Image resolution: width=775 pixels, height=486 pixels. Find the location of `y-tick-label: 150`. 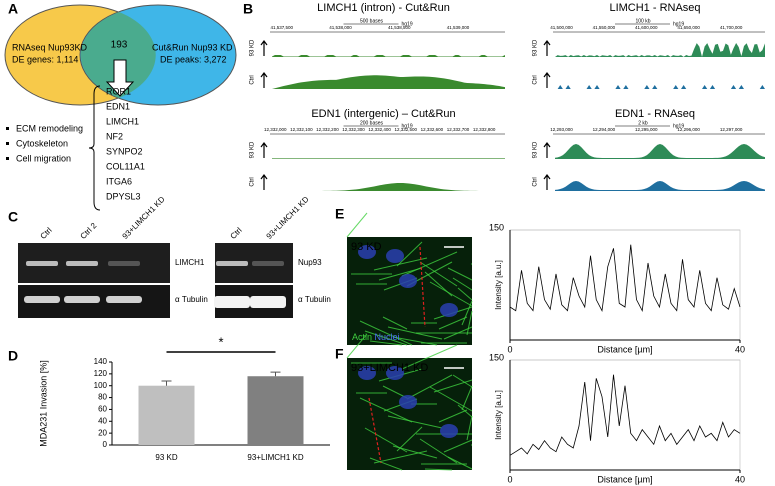

y-tick-label: 150 is located at coordinates (496, 227).